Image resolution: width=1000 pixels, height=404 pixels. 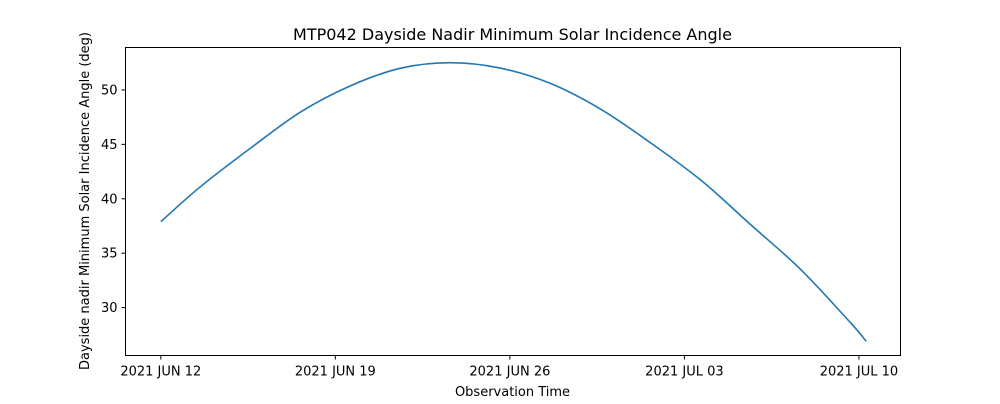 I want to click on x-tick-label: 2021 JUN 12, so click(x=160, y=372).